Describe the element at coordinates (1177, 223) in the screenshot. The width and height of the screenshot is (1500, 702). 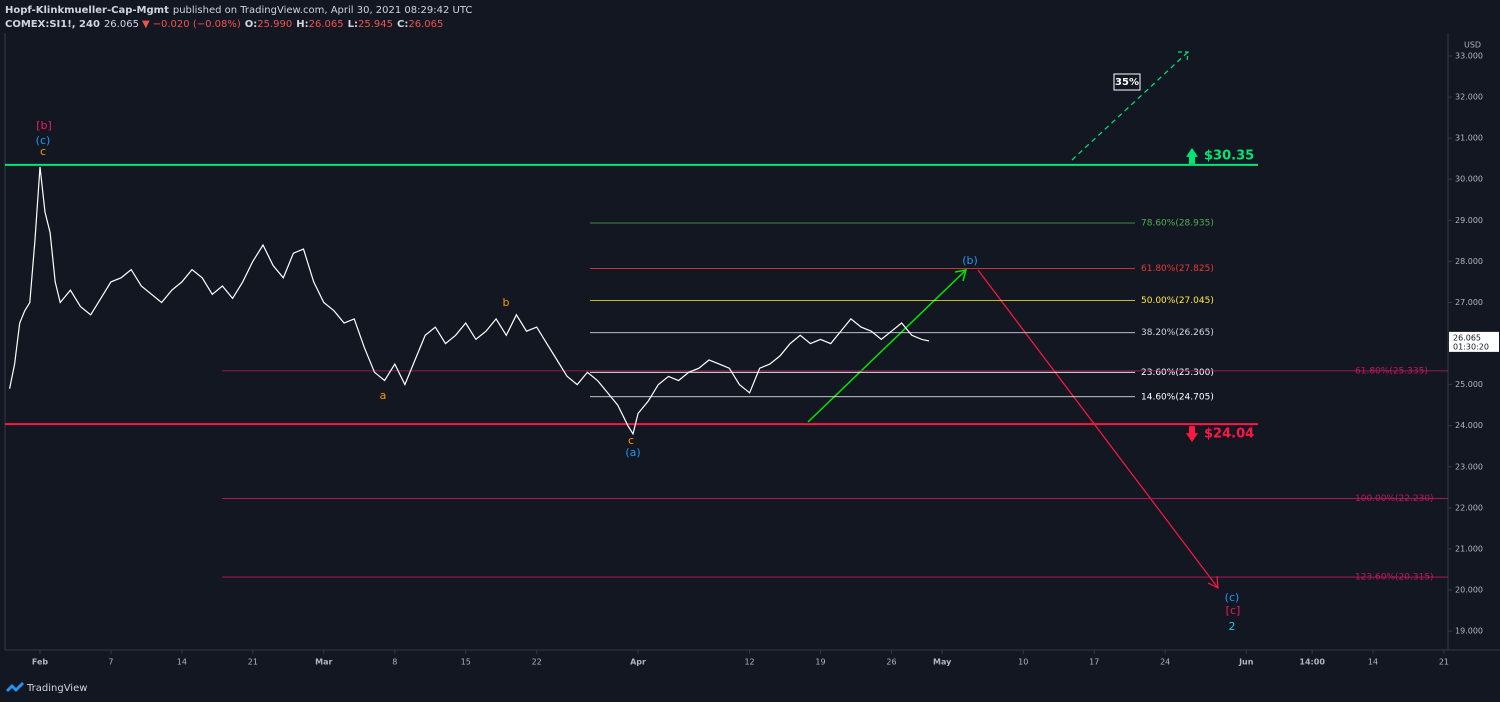
I see `fib-label: 78.60%(28.935)` at that location.